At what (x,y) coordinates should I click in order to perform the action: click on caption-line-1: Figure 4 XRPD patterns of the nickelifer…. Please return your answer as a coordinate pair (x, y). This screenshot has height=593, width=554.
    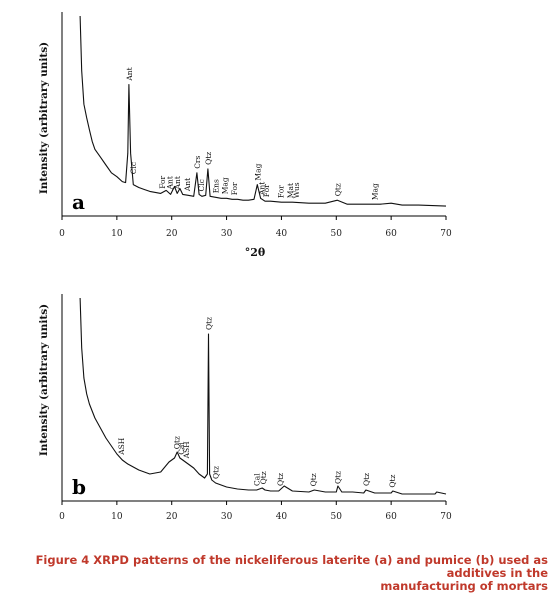
    Looking at the image, I should click on (291, 566).